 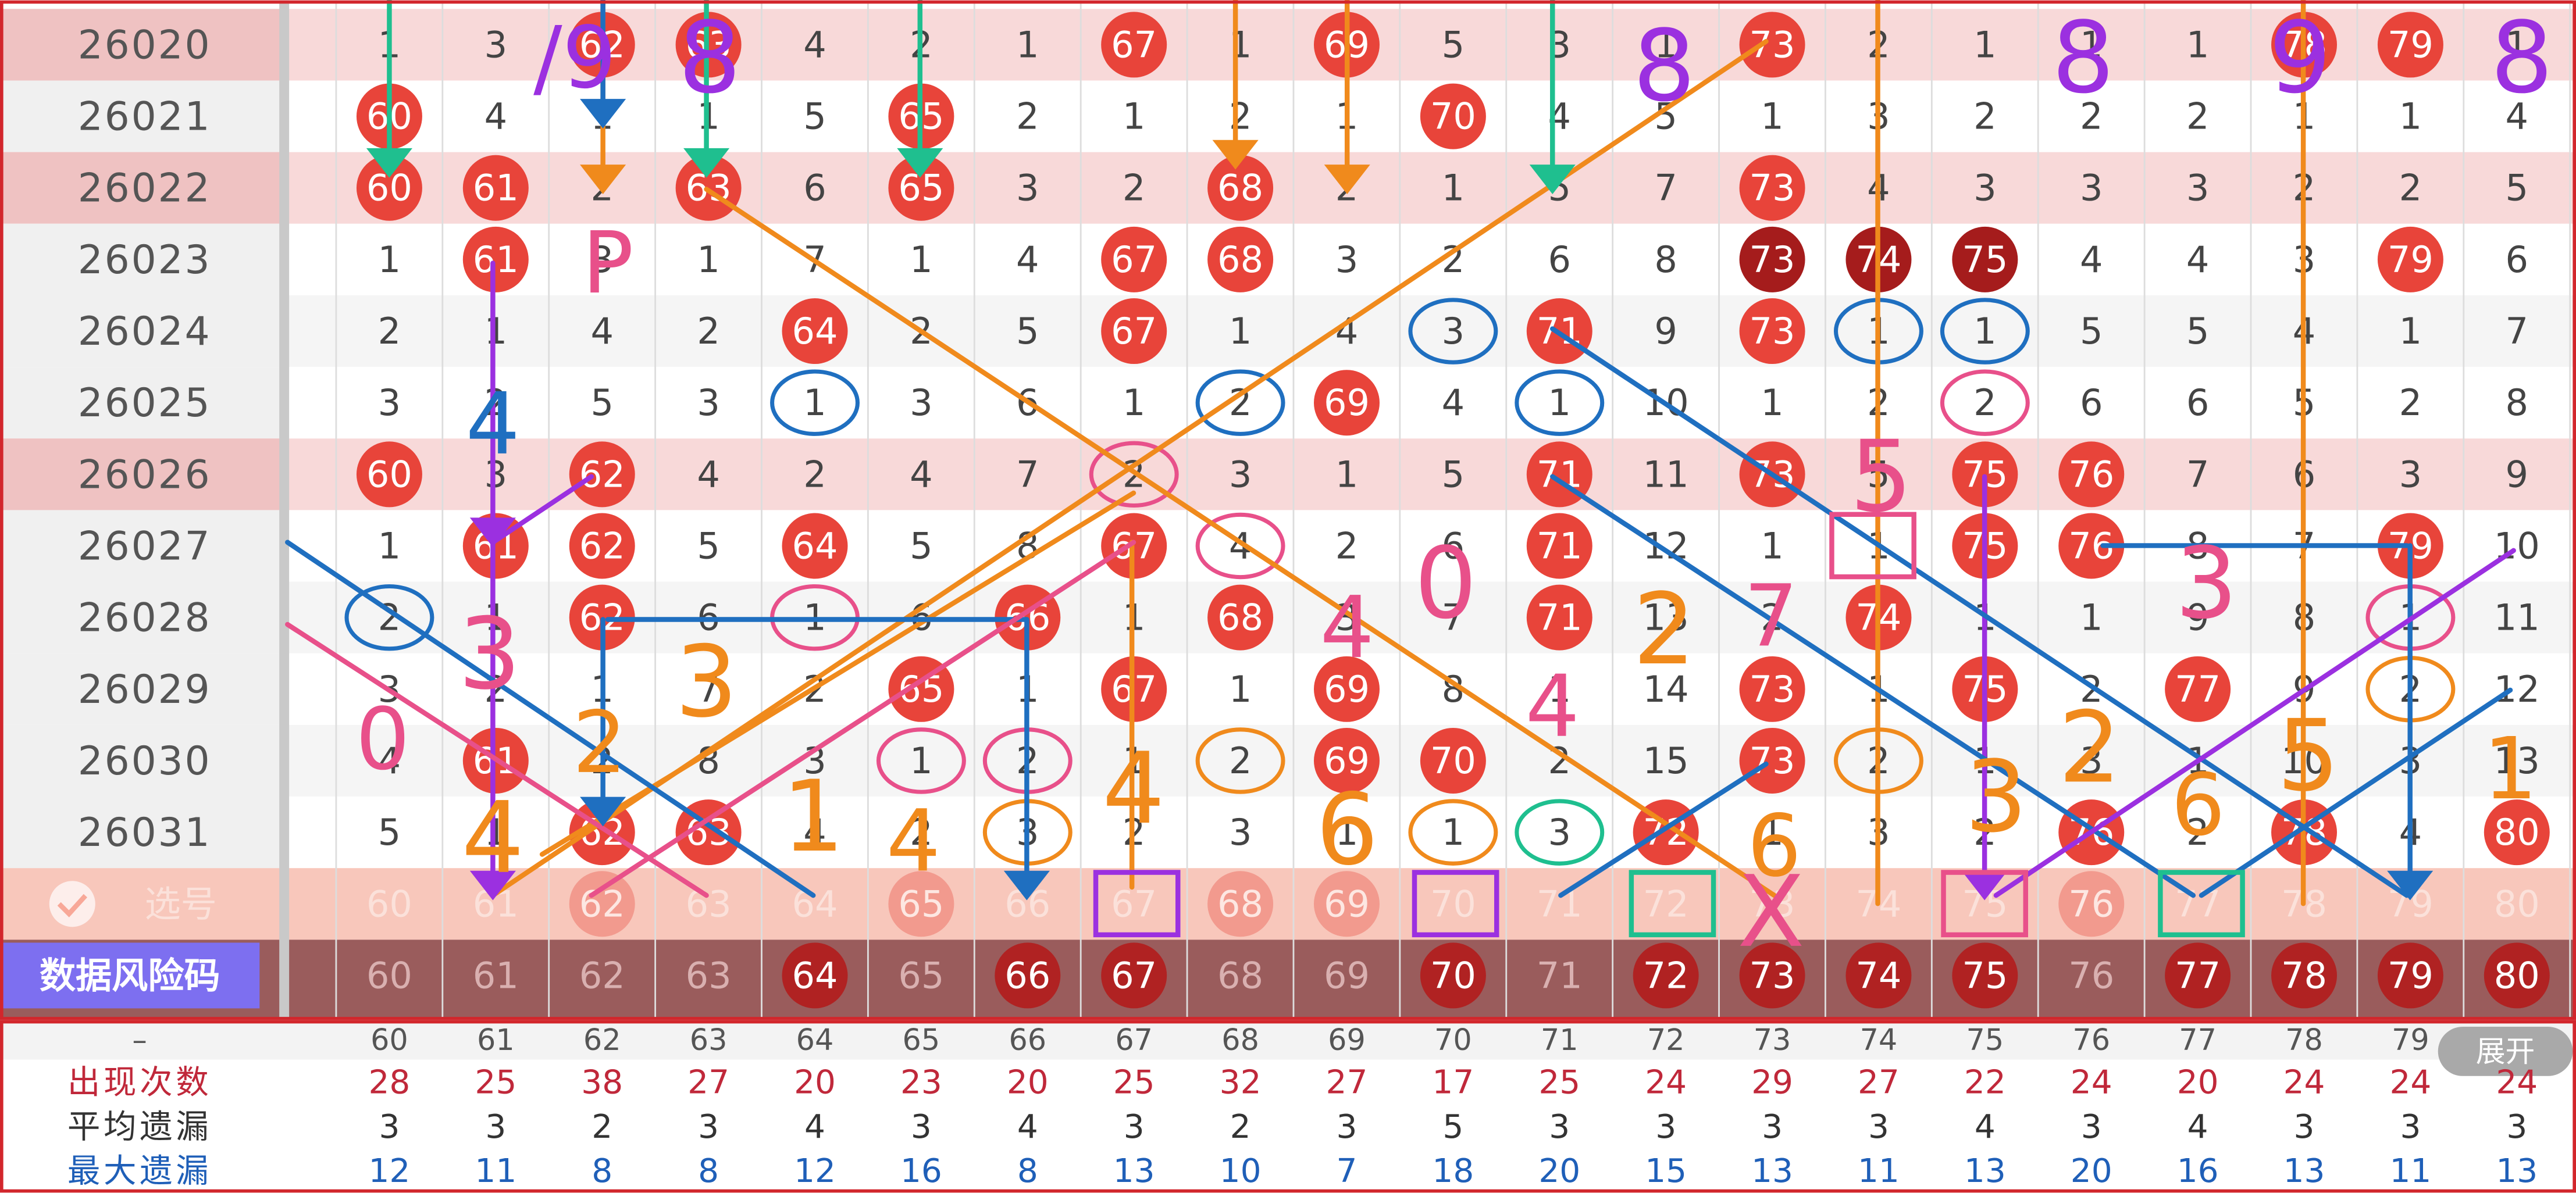 I want to click on stats-header: 68, so click(x=1240, y=1040).